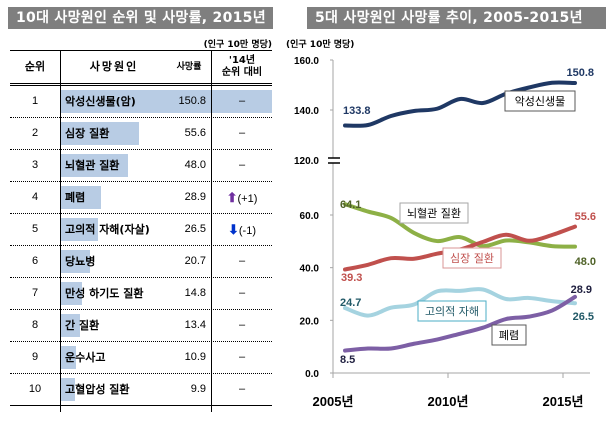 This screenshot has height=422, width=615. What do you see at coordinates (35, 261) in the screenshot?
I see `row-rank: 6` at bounding box center [35, 261].